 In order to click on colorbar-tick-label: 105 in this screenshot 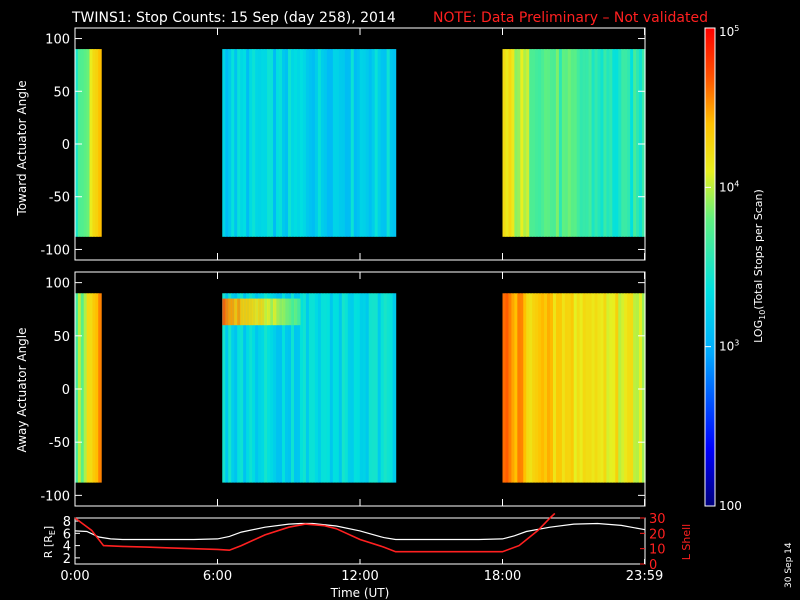, I will do `click(729, 31)`.